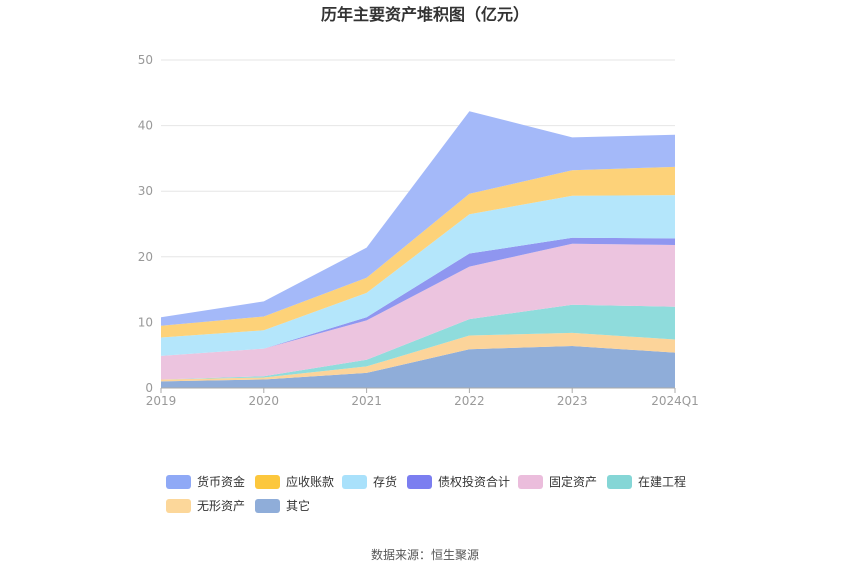  What do you see at coordinates (145, 257) in the screenshot?
I see `y-tick-label: 20` at bounding box center [145, 257].